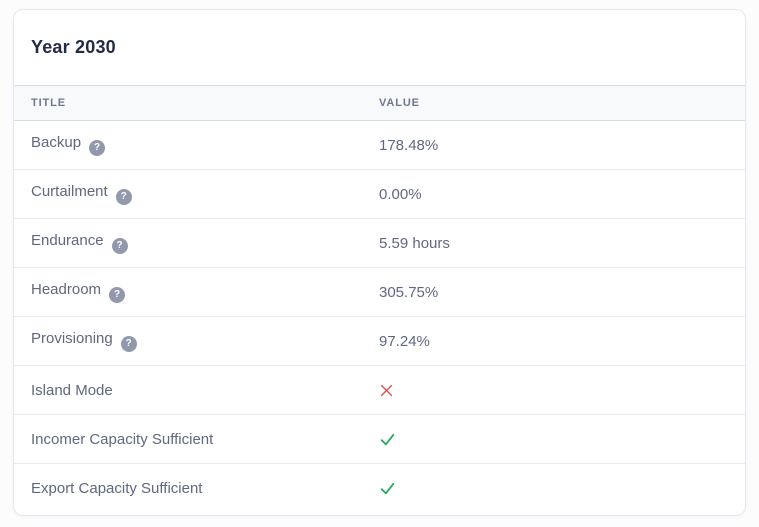 This screenshot has width=759, height=527. What do you see at coordinates (400, 194) in the screenshot?
I see `row-value: 0.00%` at bounding box center [400, 194].